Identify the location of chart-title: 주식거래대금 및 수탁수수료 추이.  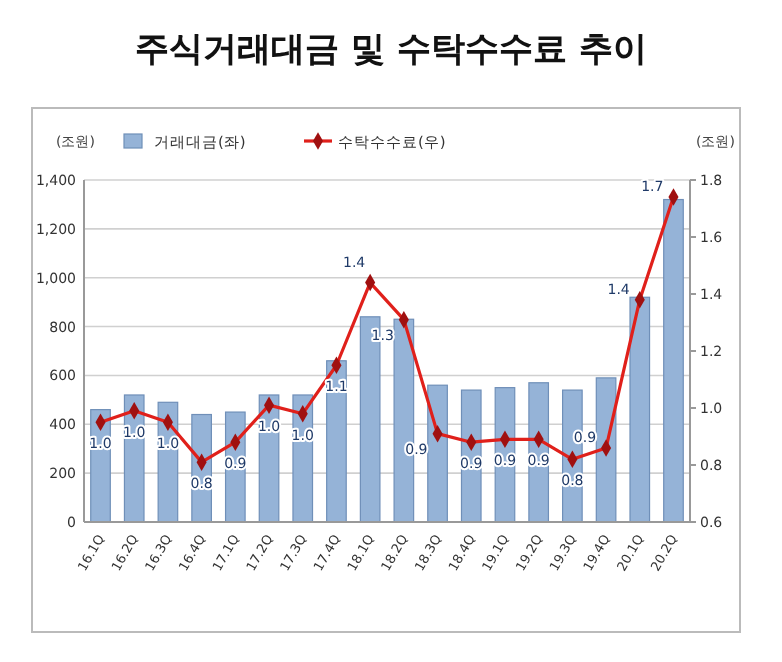
(391, 50).